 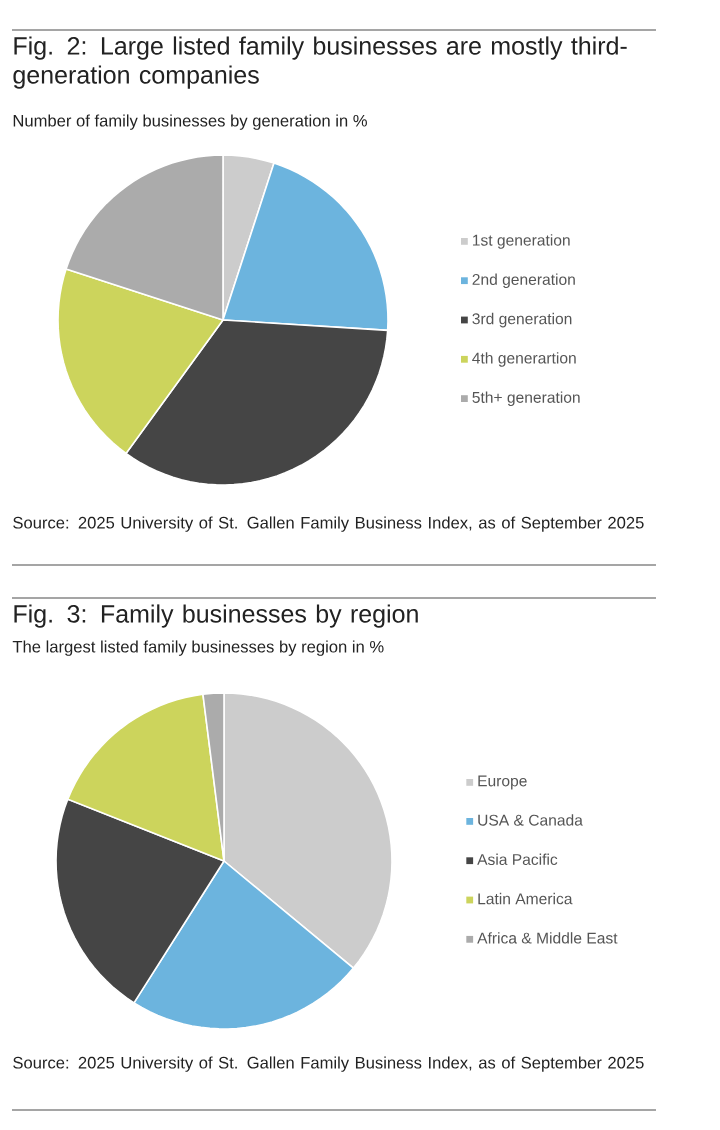 What do you see at coordinates (522, 320) in the screenshot?
I see `legend-label: 3rd generation` at bounding box center [522, 320].